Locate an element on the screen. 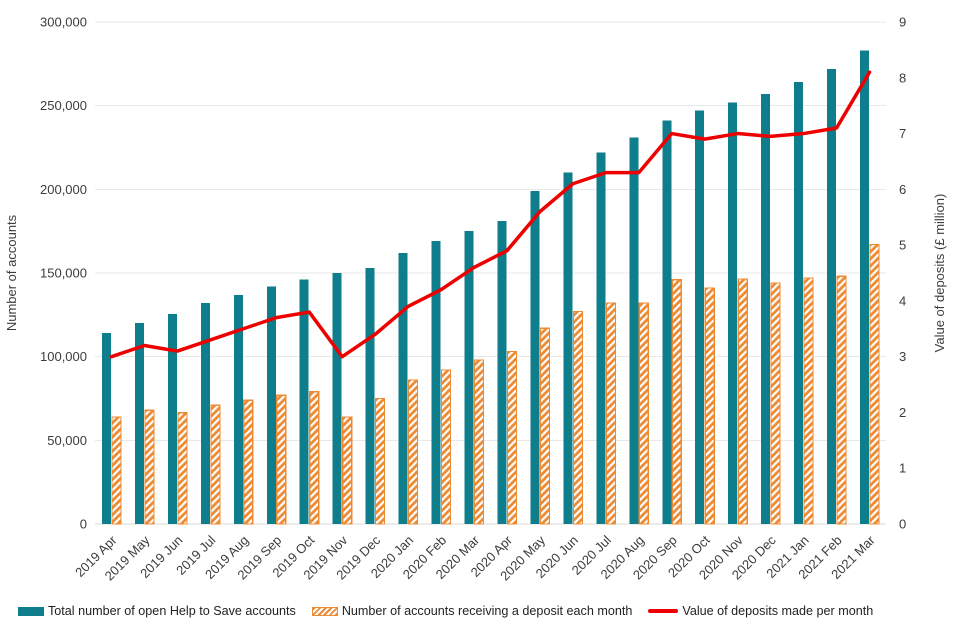 The image size is (960, 640). svg-text: 250,000 is located at coordinates (63, 105).